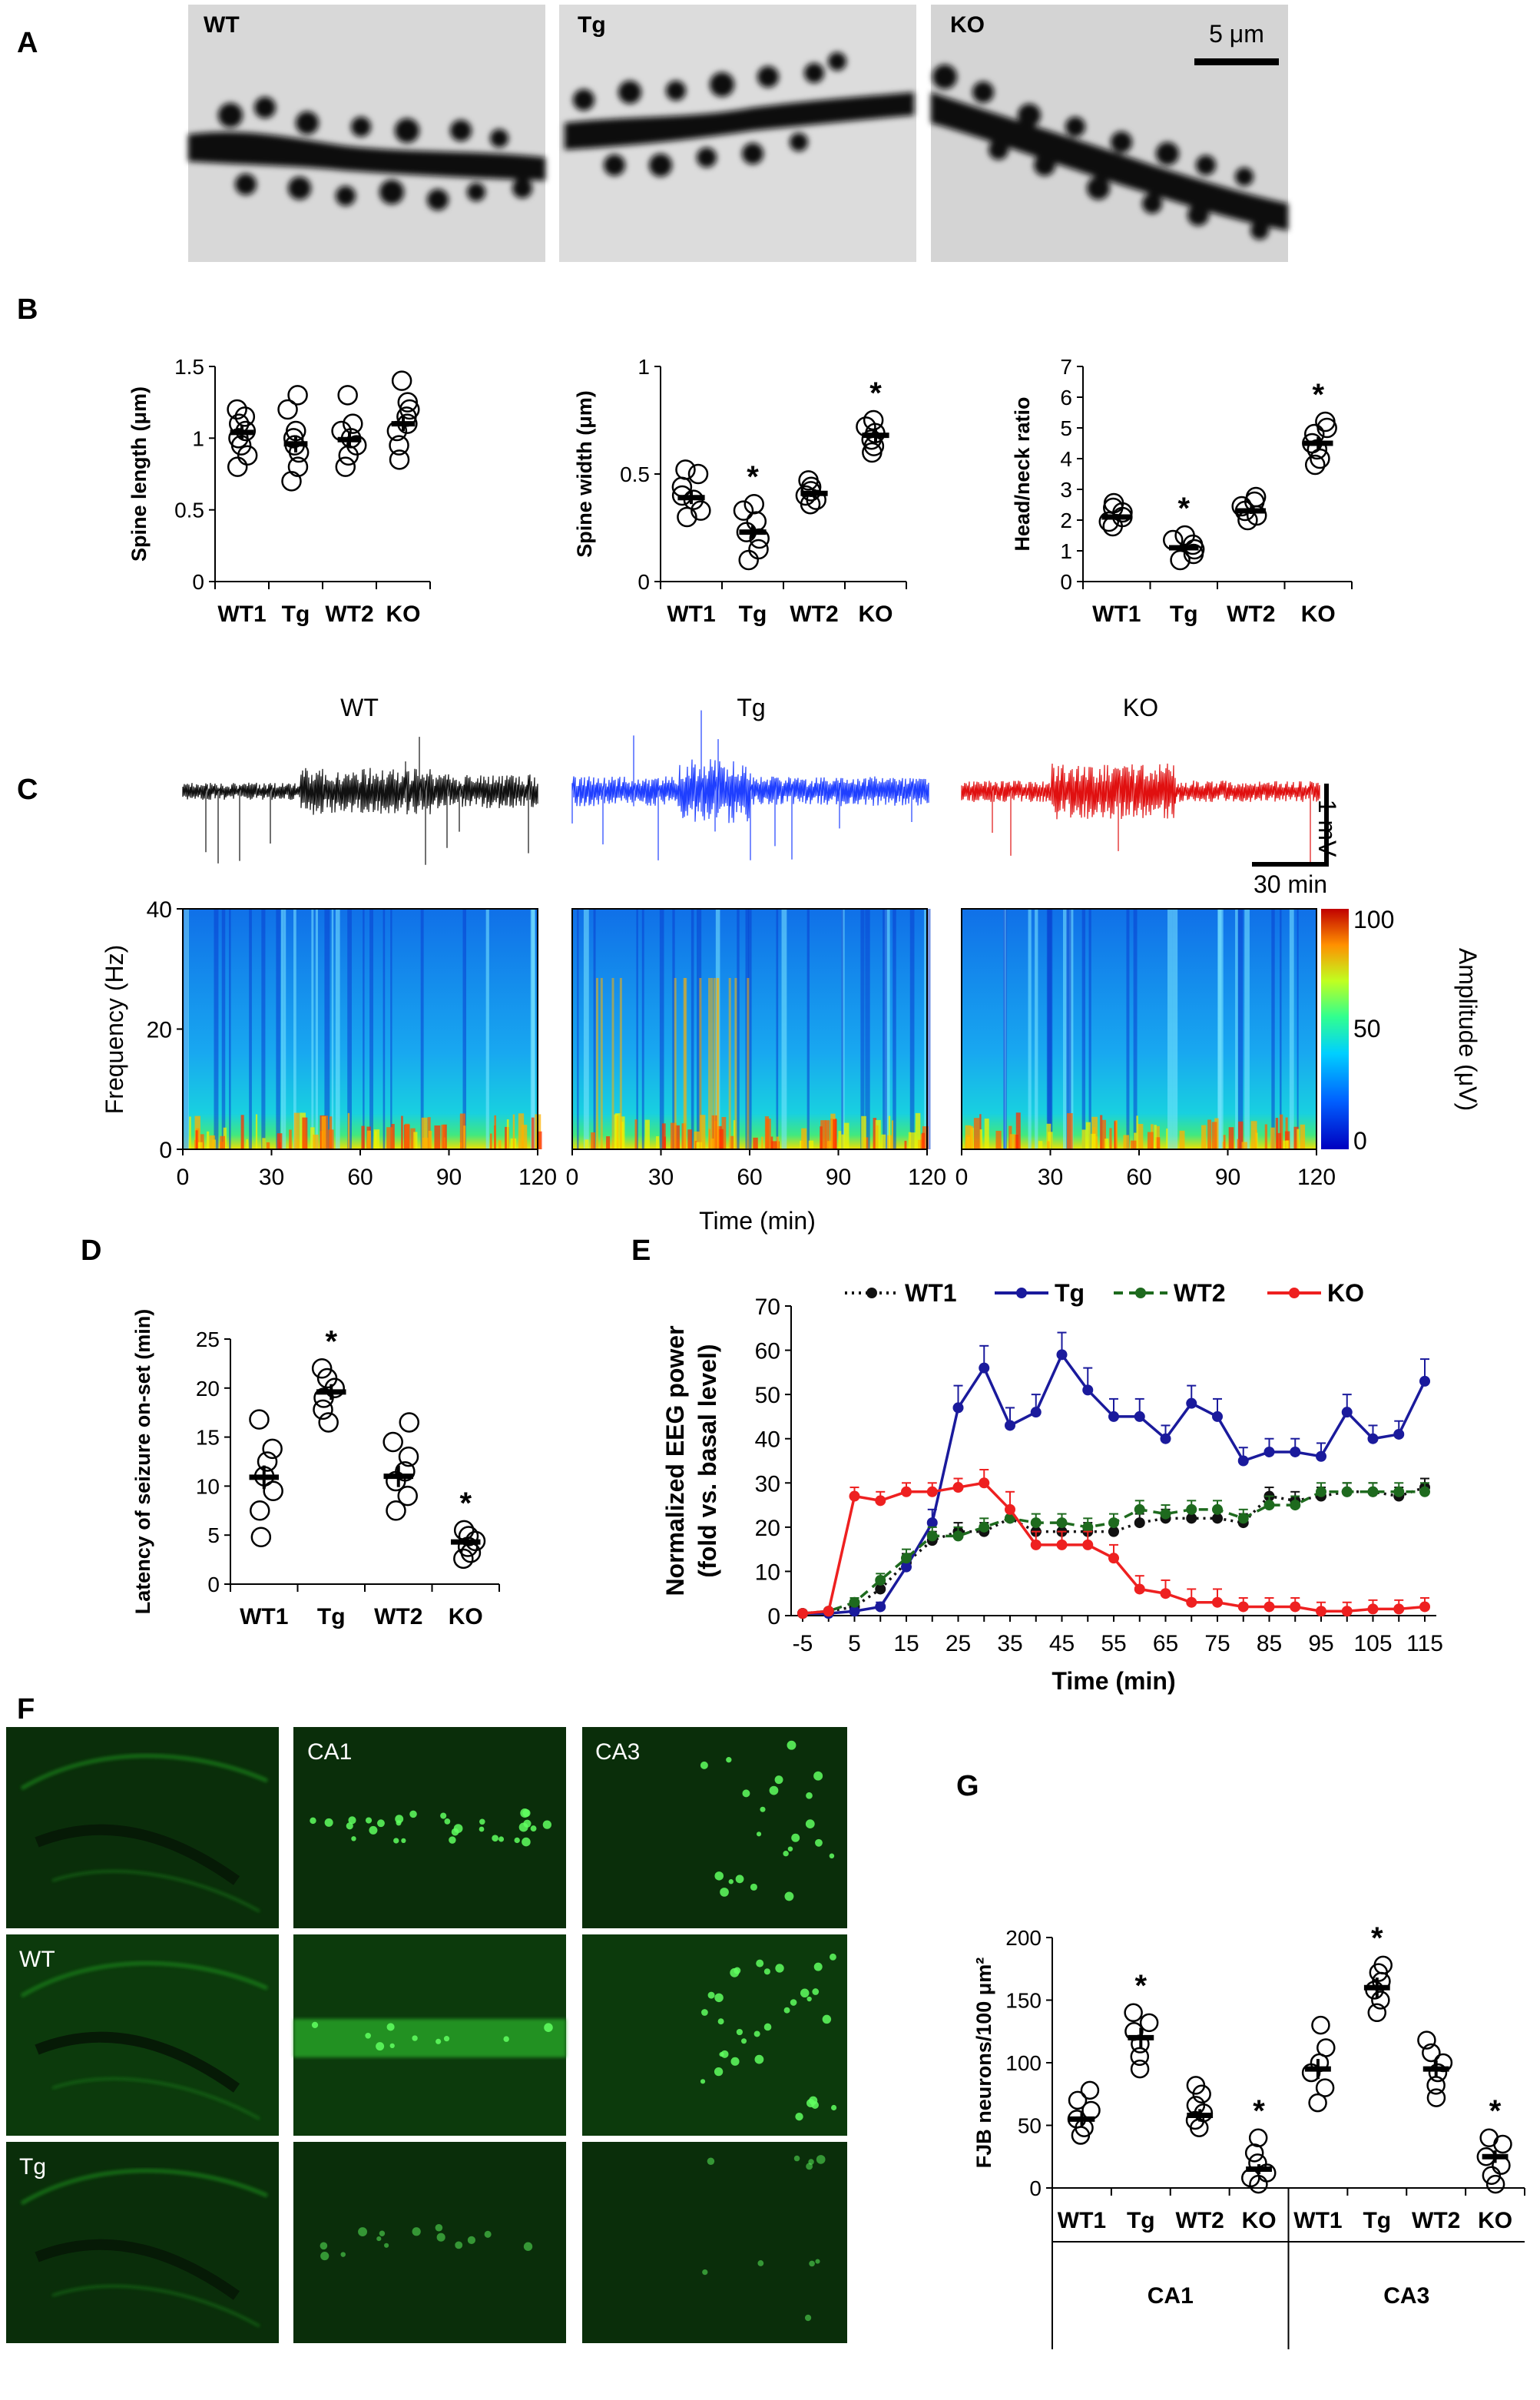  What do you see at coordinates (352, 1043) in the screenshot?
I see `spectrogram-wt: 0 30 60 90 120 0 20 40` at bounding box center [352, 1043].